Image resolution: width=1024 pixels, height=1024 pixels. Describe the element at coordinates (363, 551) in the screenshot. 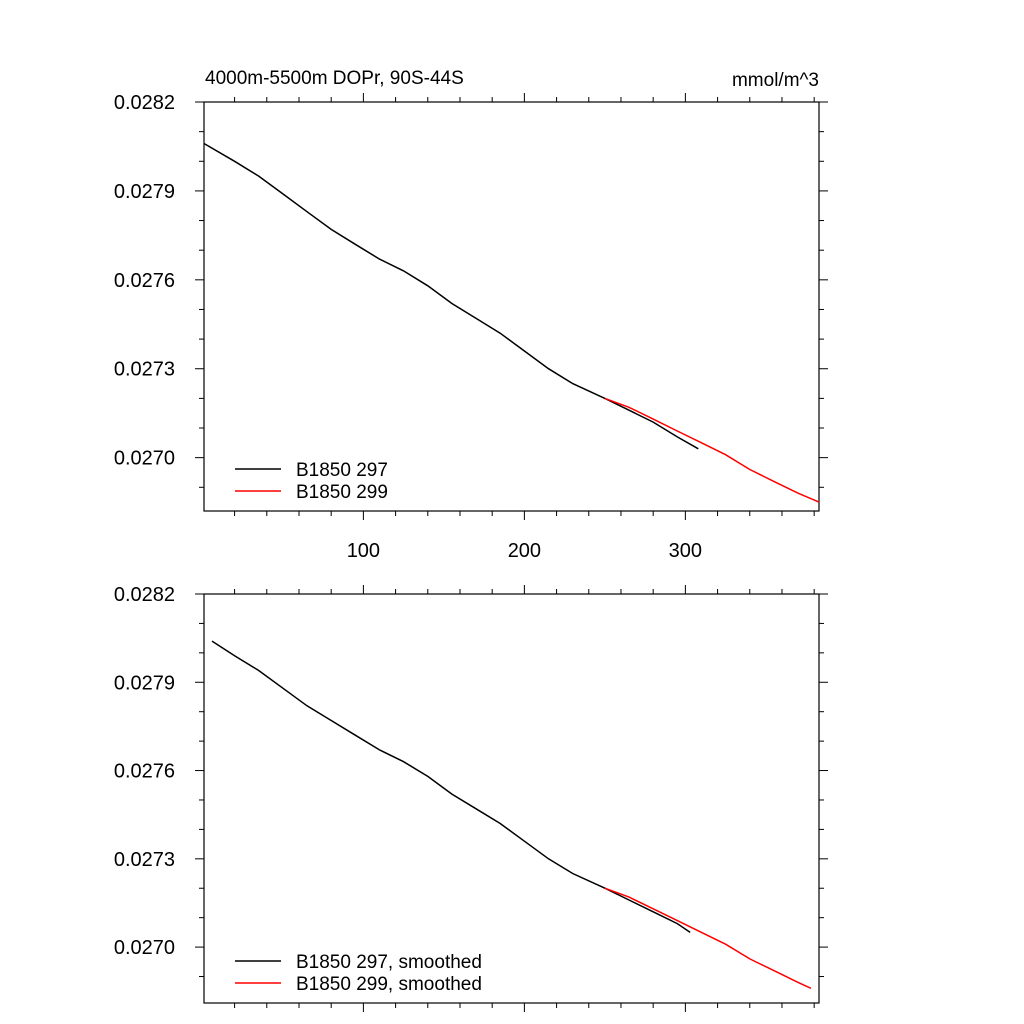

I see `x-tick-label: 100` at that location.